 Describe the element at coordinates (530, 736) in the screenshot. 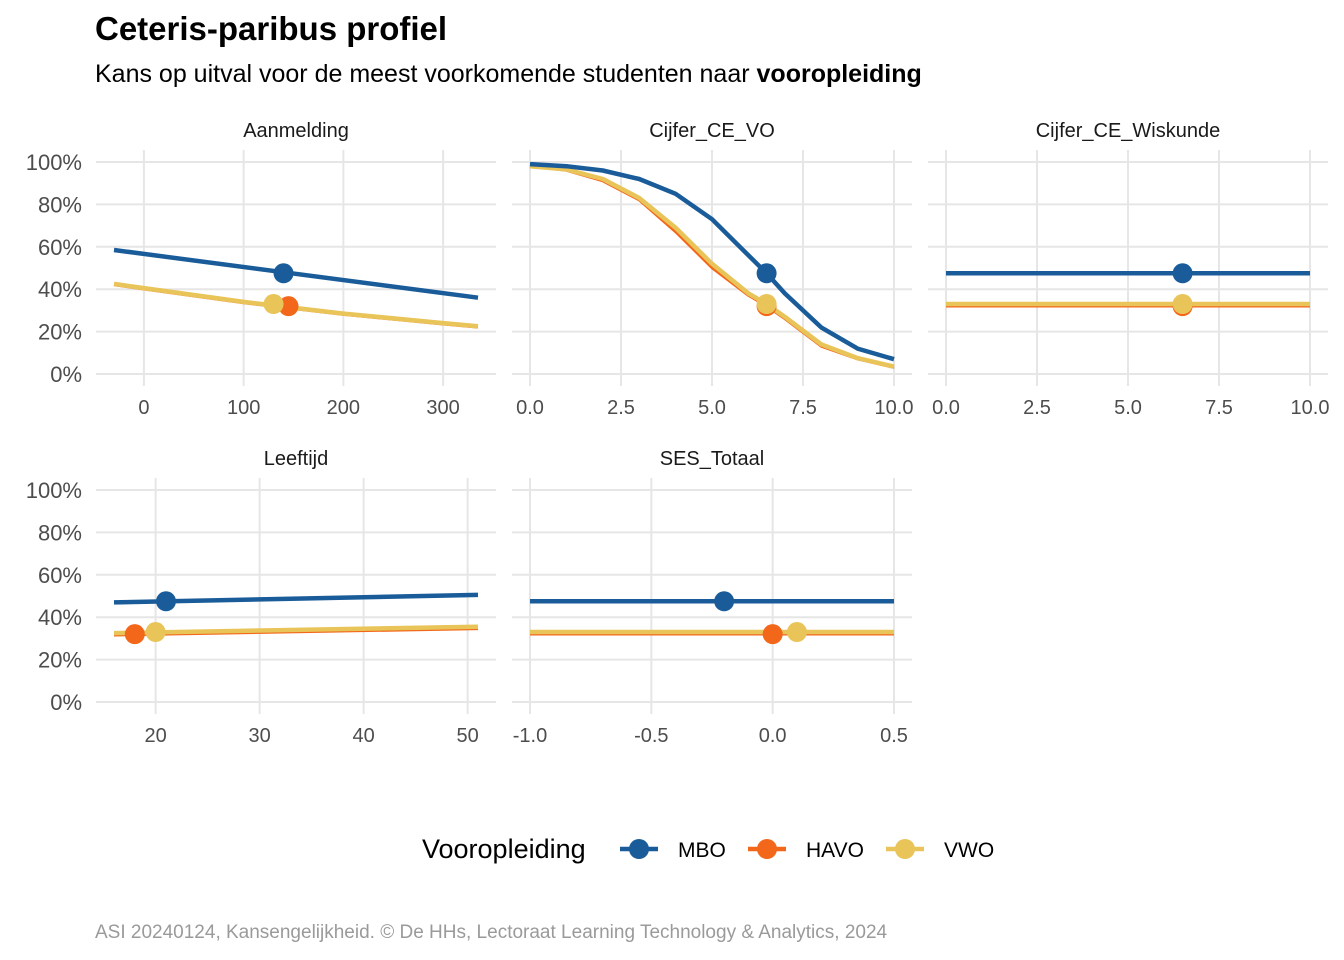

I see `x-tick-label: -1.0` at that location.